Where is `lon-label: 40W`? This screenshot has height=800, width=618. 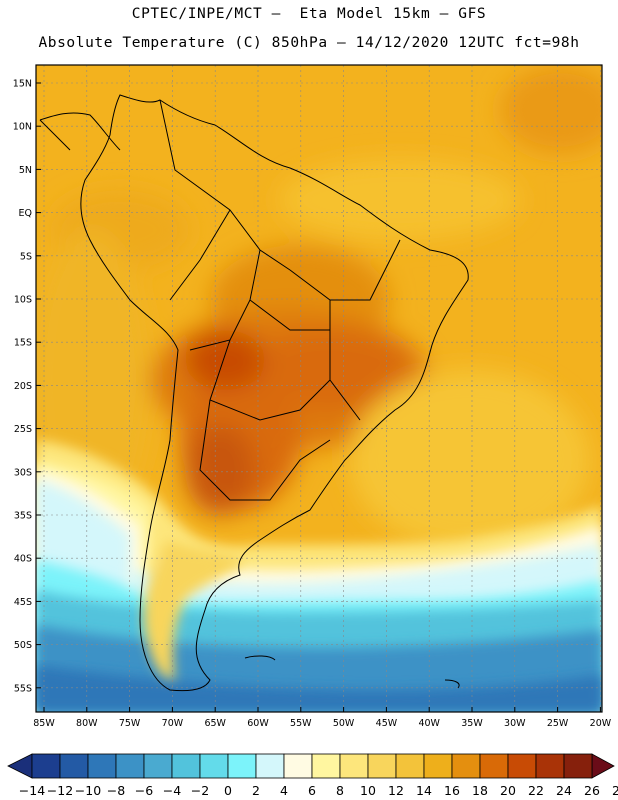
lon-label: 40W is located at coordinates (429, 723).